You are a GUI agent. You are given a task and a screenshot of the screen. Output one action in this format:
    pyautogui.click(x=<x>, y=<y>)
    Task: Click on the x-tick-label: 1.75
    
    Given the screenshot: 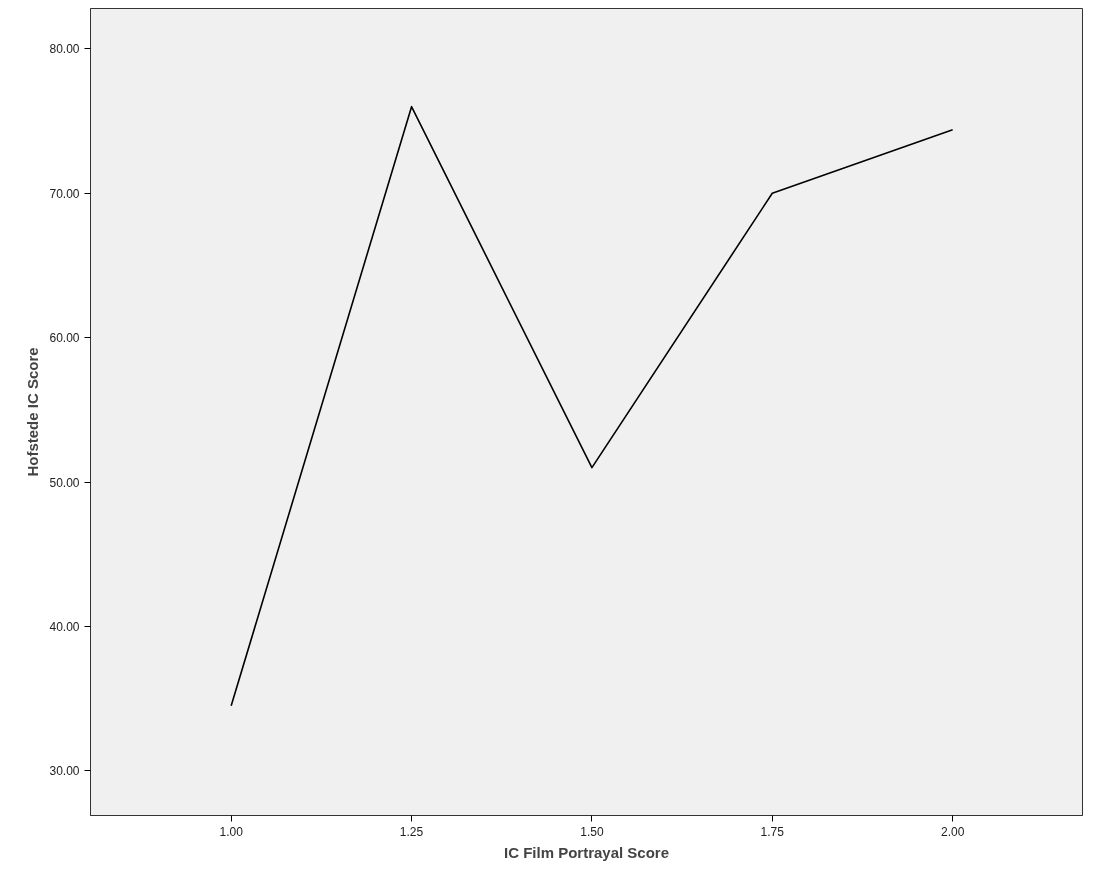 What is the action you would take?
    pyautogui.click(x=772, y=831)
    